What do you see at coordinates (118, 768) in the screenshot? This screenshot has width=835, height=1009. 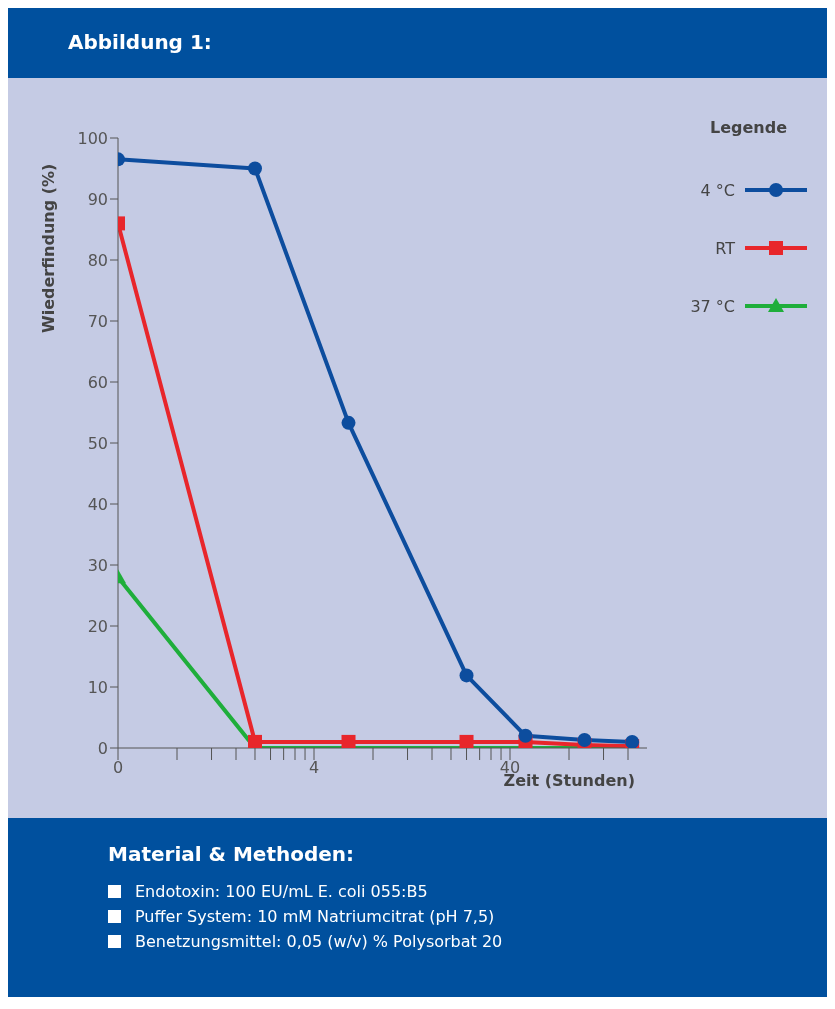 I see `x-tick-label: 0` at bounding box center [118, 768].